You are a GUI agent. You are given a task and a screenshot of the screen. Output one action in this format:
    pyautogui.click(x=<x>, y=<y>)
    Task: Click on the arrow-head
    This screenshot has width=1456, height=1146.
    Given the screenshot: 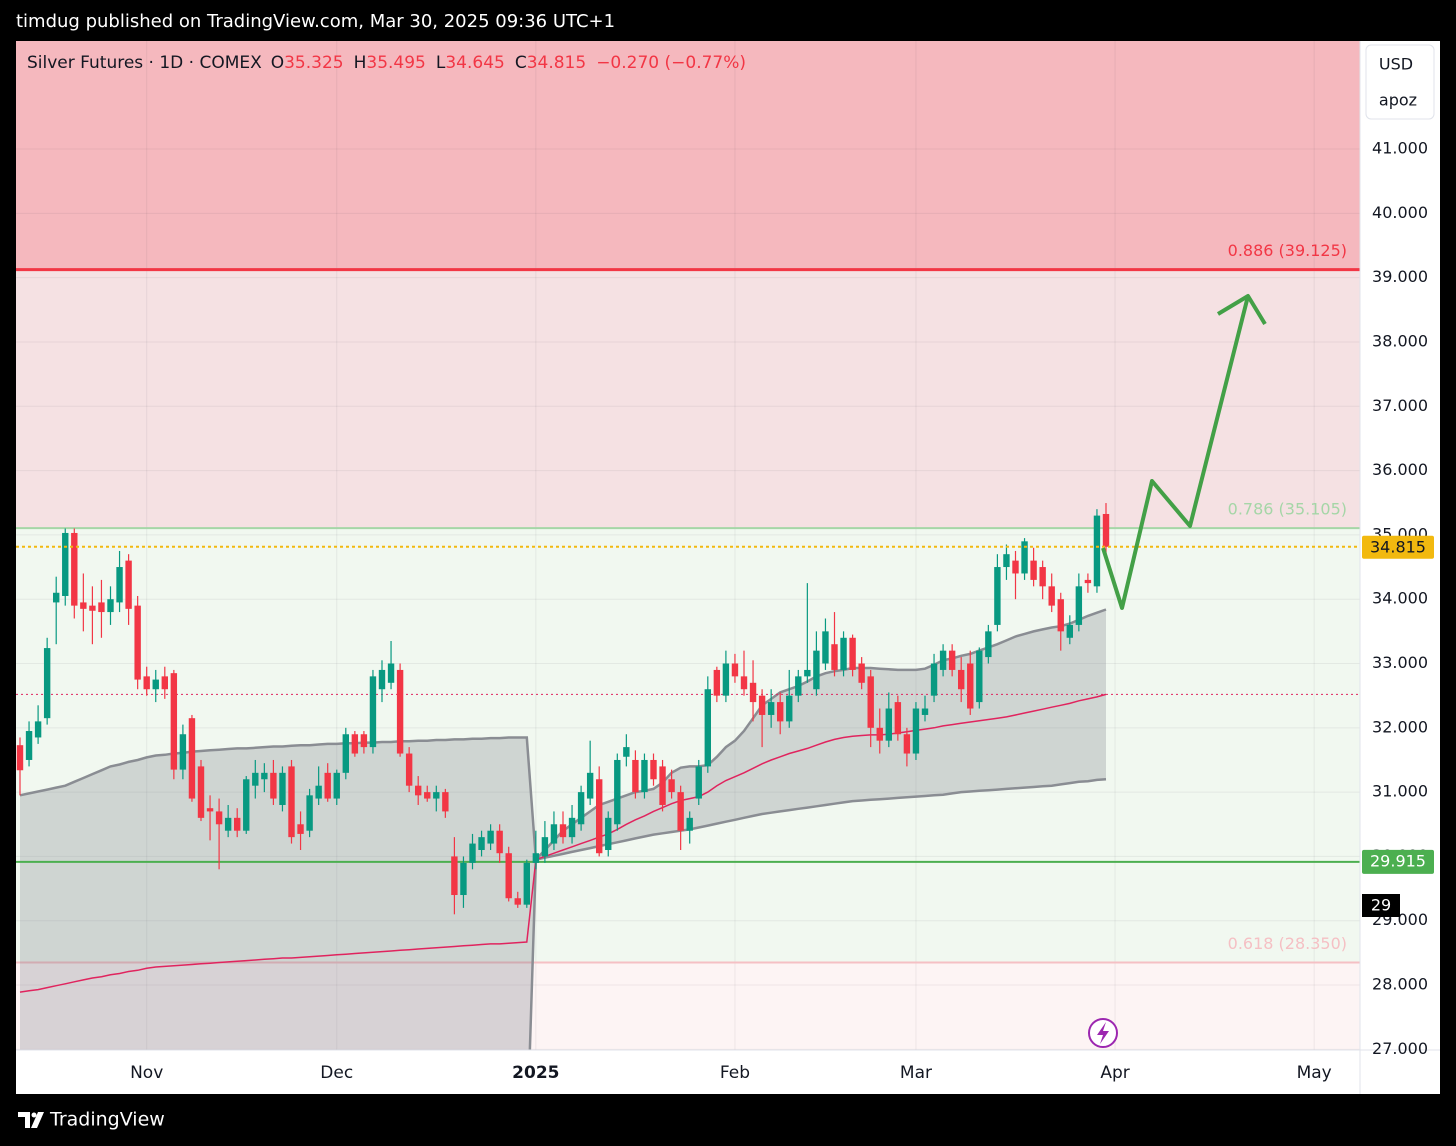 What is the action you would take?
    pyautogui.click(x=1241, y=310)
    